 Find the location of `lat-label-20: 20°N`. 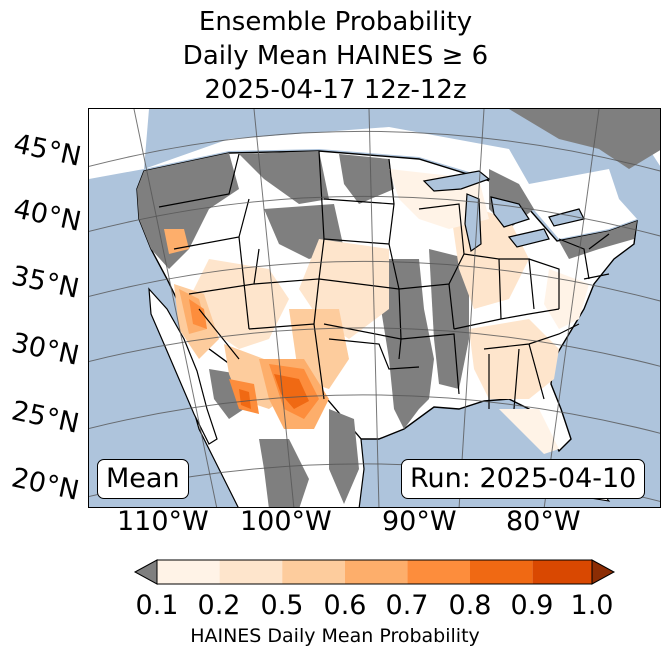

lat-label-20: 20°N is located at coordinates (45, 484).